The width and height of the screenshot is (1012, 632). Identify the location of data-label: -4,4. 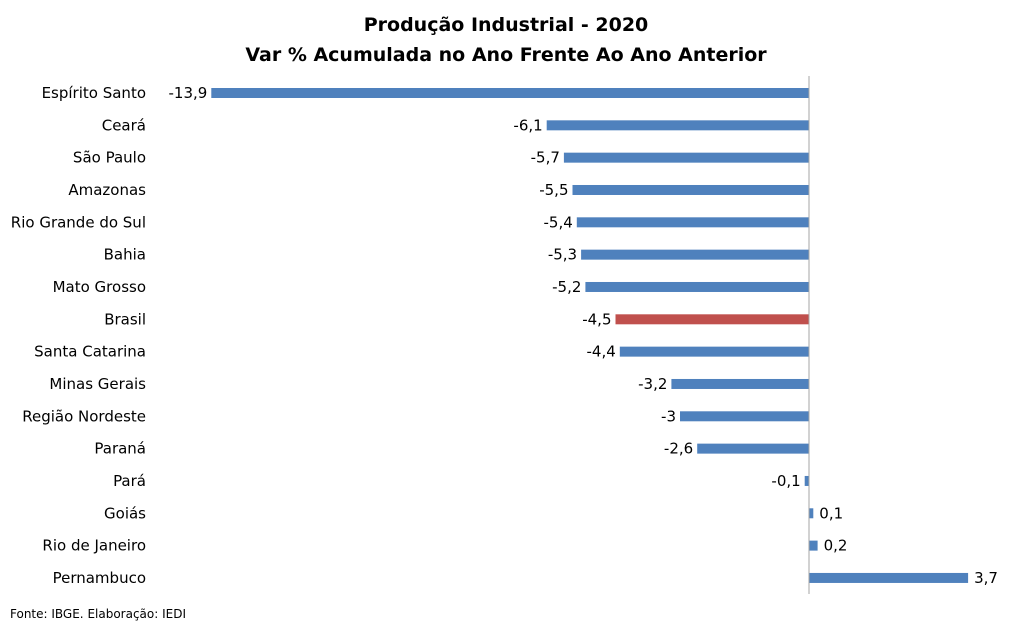
(601, 352).